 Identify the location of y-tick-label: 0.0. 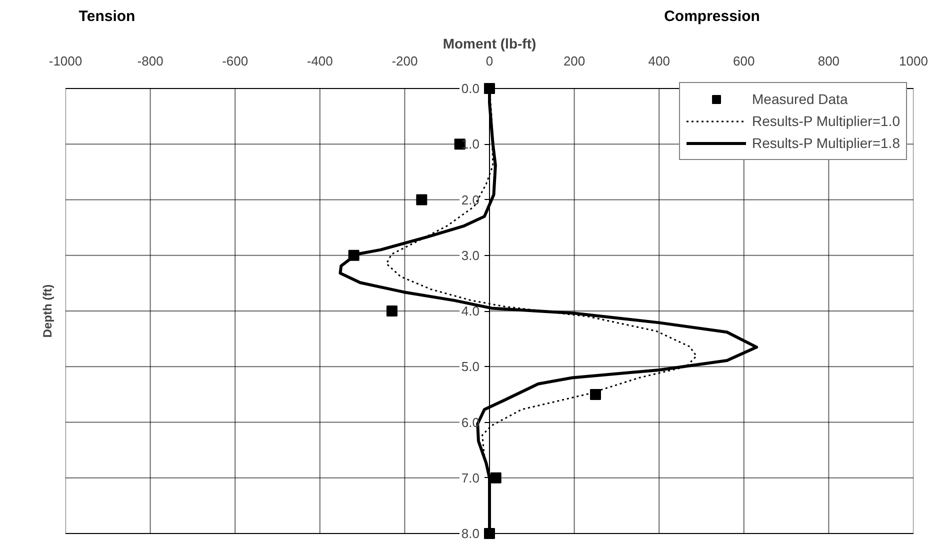
(470, 88).